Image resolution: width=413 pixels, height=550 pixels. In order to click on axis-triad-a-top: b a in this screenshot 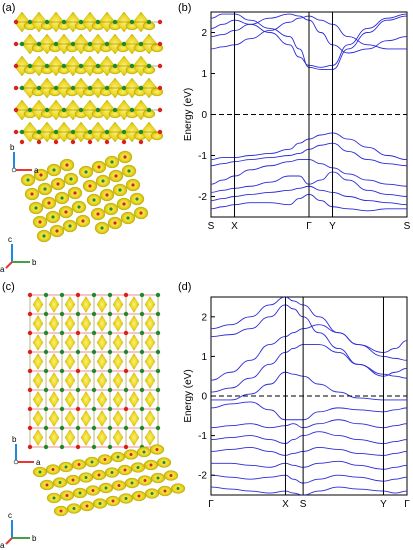, I will do `click(24, 159)`.